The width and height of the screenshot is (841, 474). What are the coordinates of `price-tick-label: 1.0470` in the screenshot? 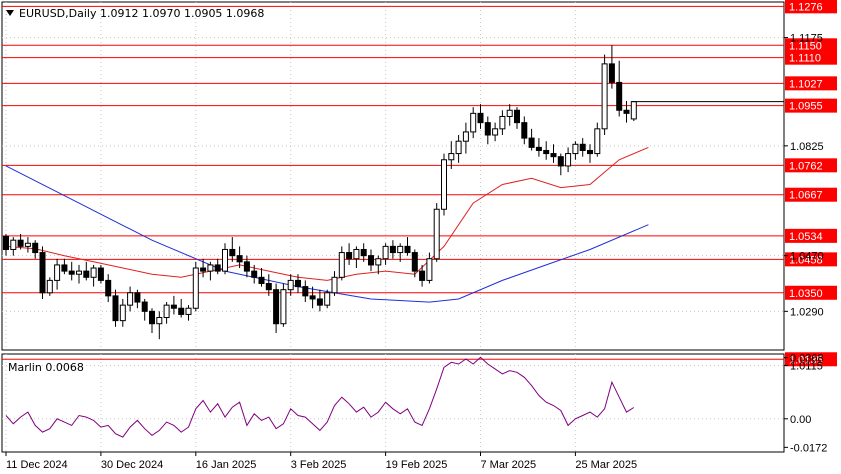 It's located at (807, 257).